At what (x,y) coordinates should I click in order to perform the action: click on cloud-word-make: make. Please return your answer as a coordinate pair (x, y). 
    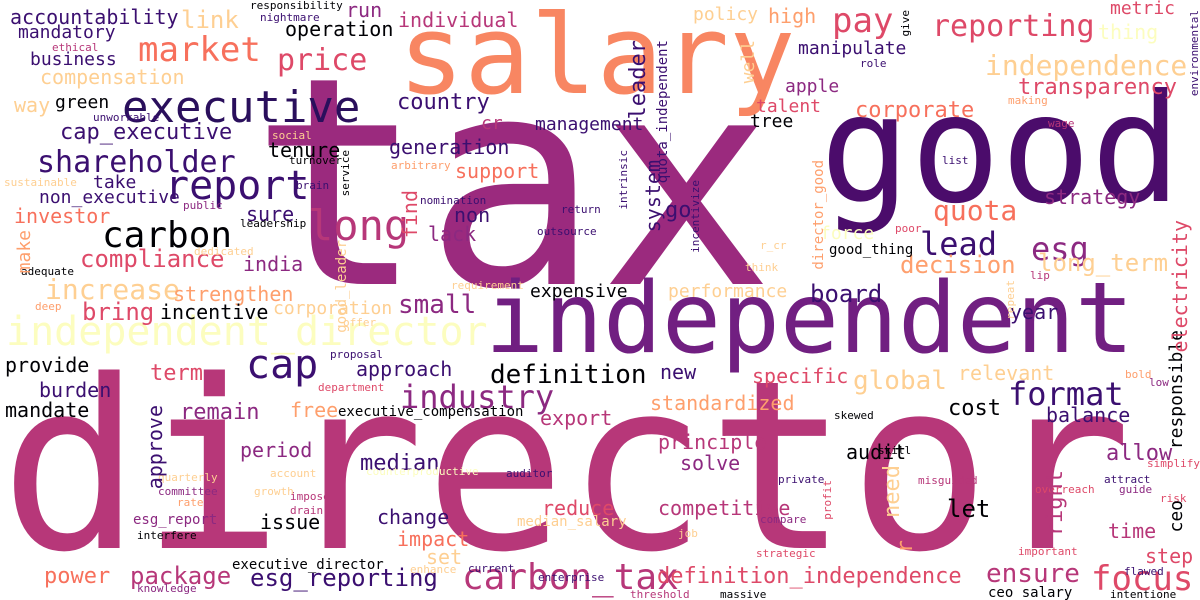
    Looking at the image, I should click on (24, 252).